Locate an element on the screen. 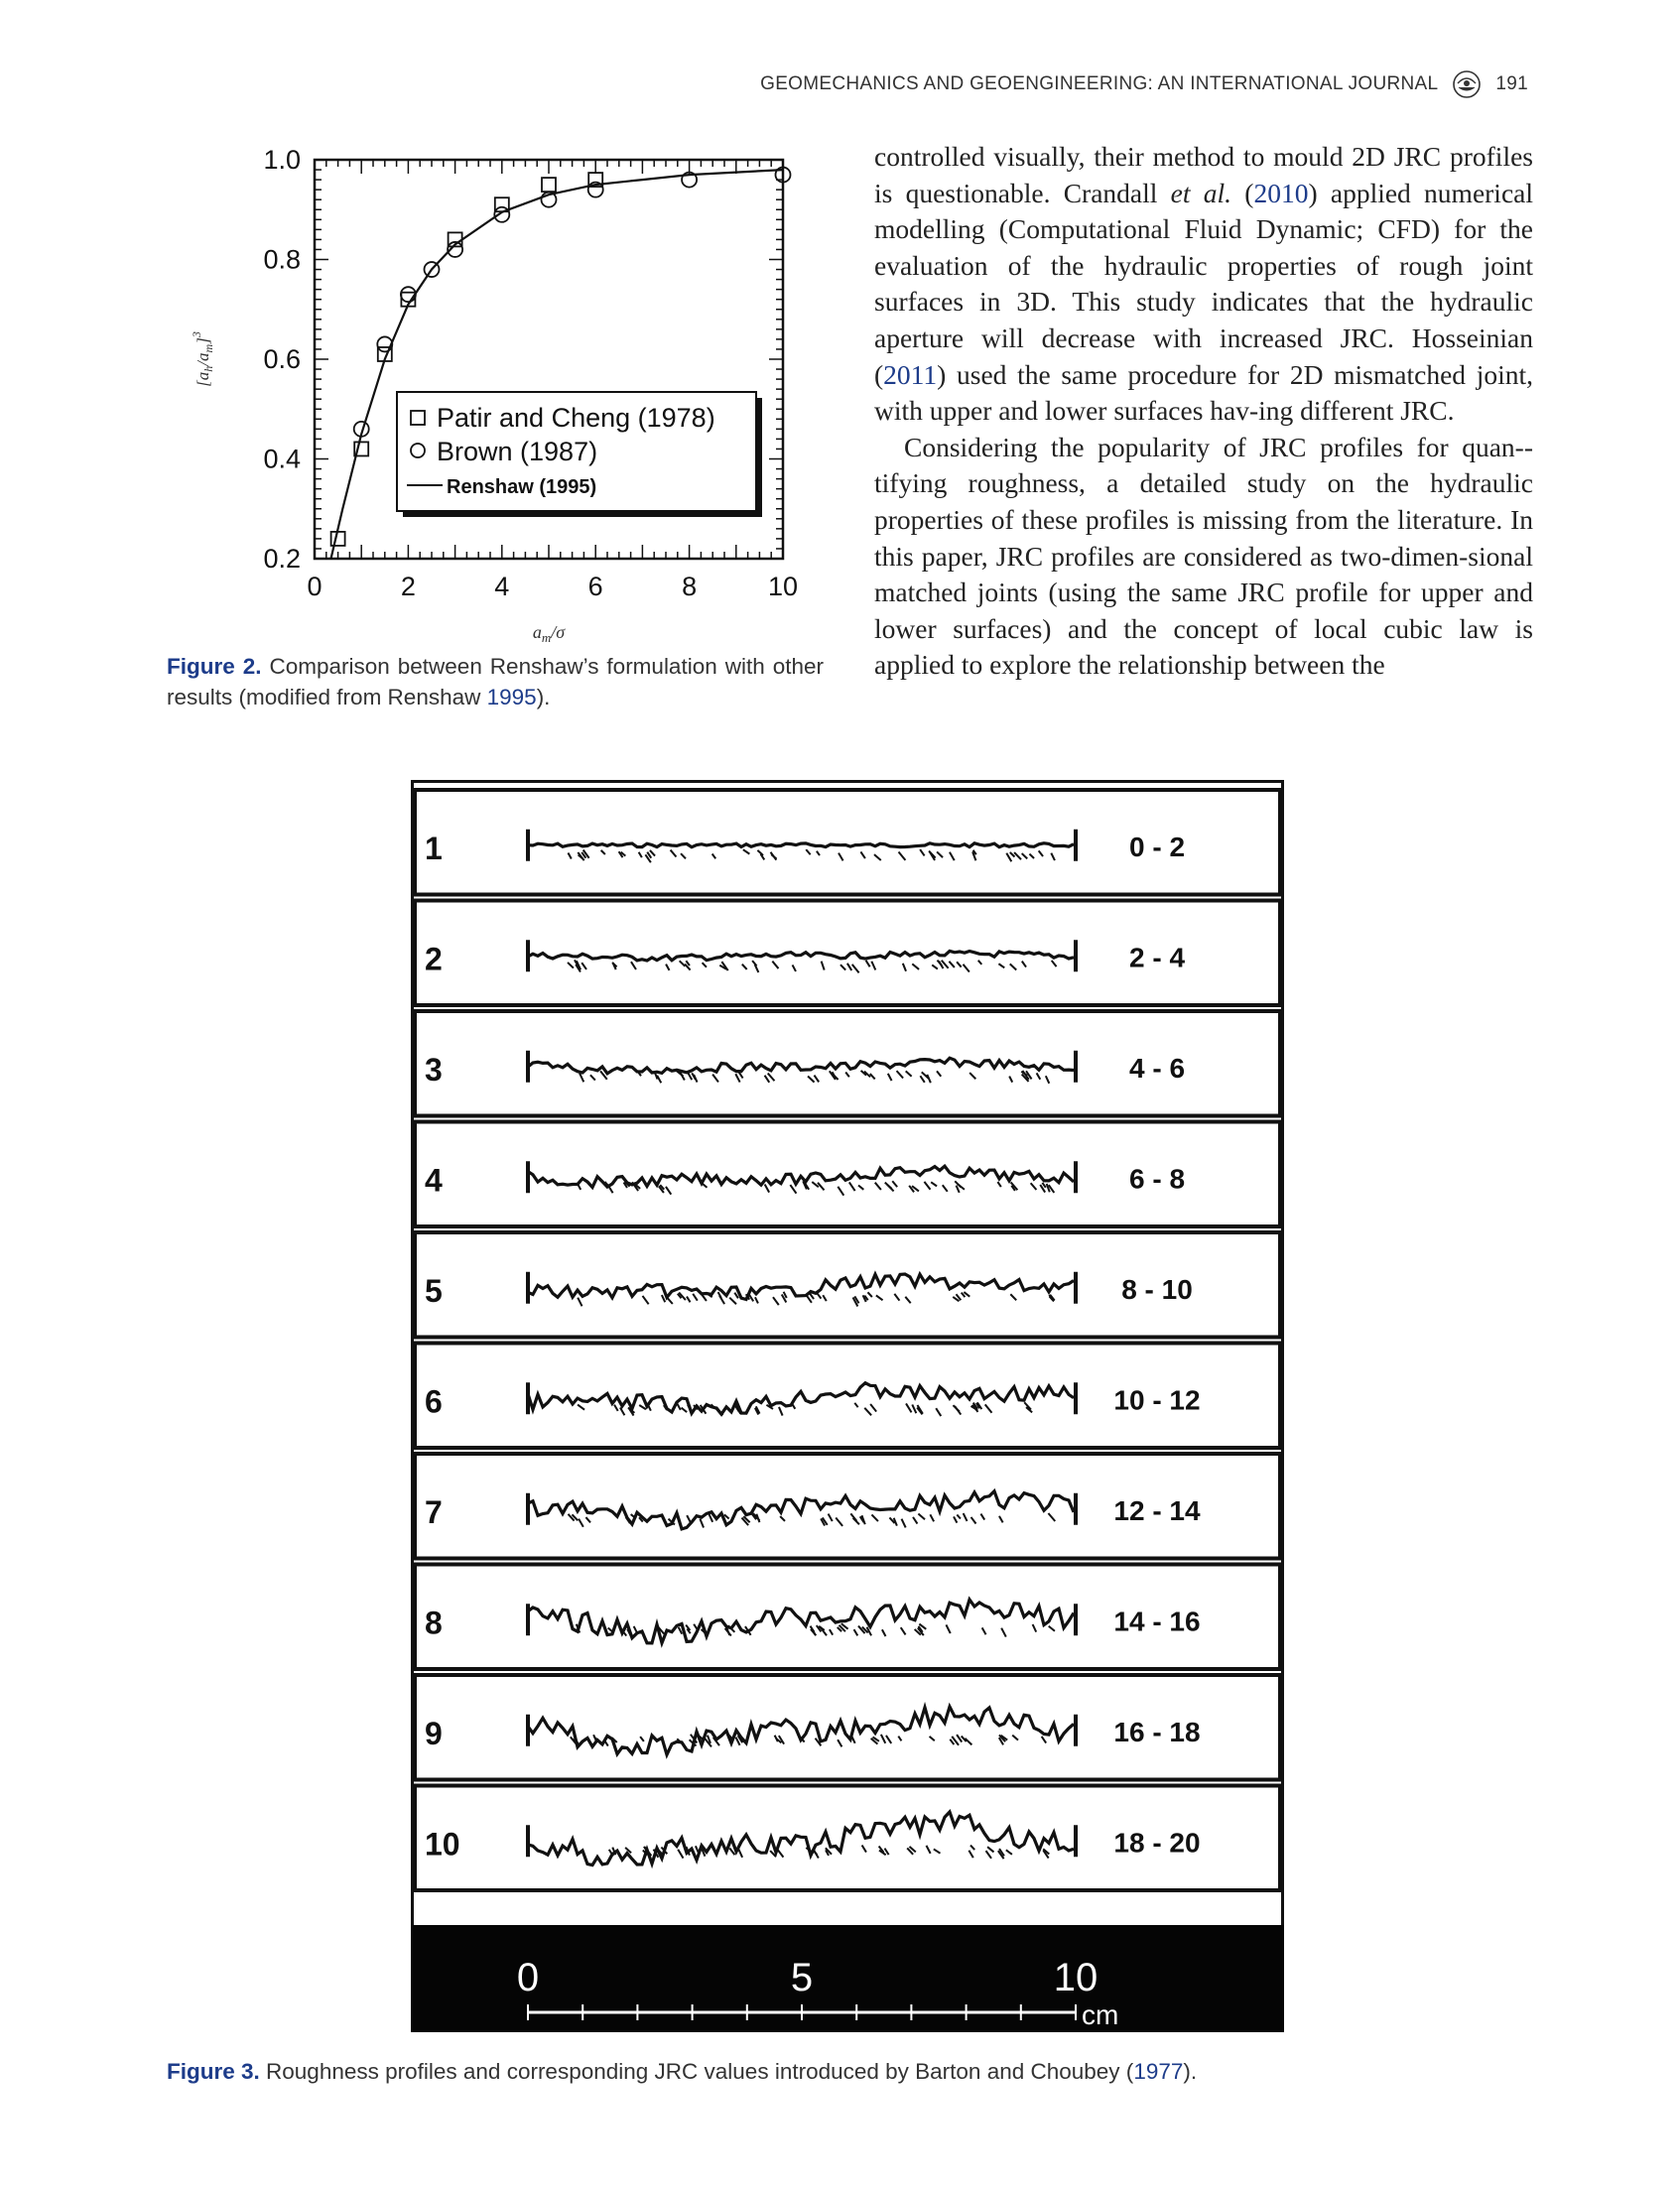 The height and width of the screenshot is (2188, 1680). x-tick-label: 0 is located at coordinates (314, 586).